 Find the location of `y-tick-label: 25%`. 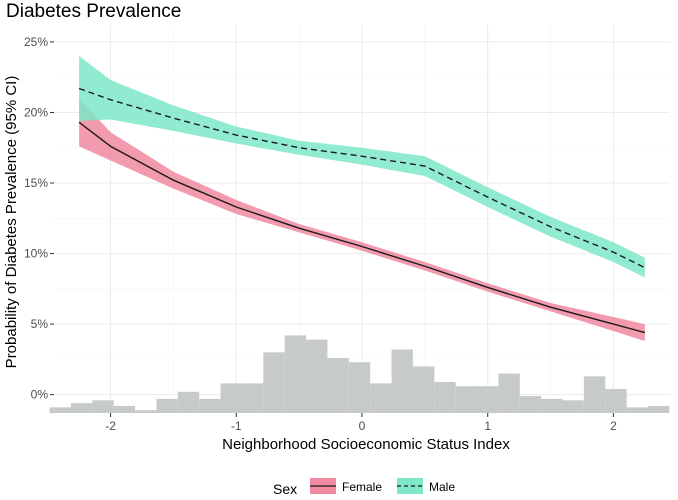

y-tick-label: 25% is located at coordinates (36, 42).